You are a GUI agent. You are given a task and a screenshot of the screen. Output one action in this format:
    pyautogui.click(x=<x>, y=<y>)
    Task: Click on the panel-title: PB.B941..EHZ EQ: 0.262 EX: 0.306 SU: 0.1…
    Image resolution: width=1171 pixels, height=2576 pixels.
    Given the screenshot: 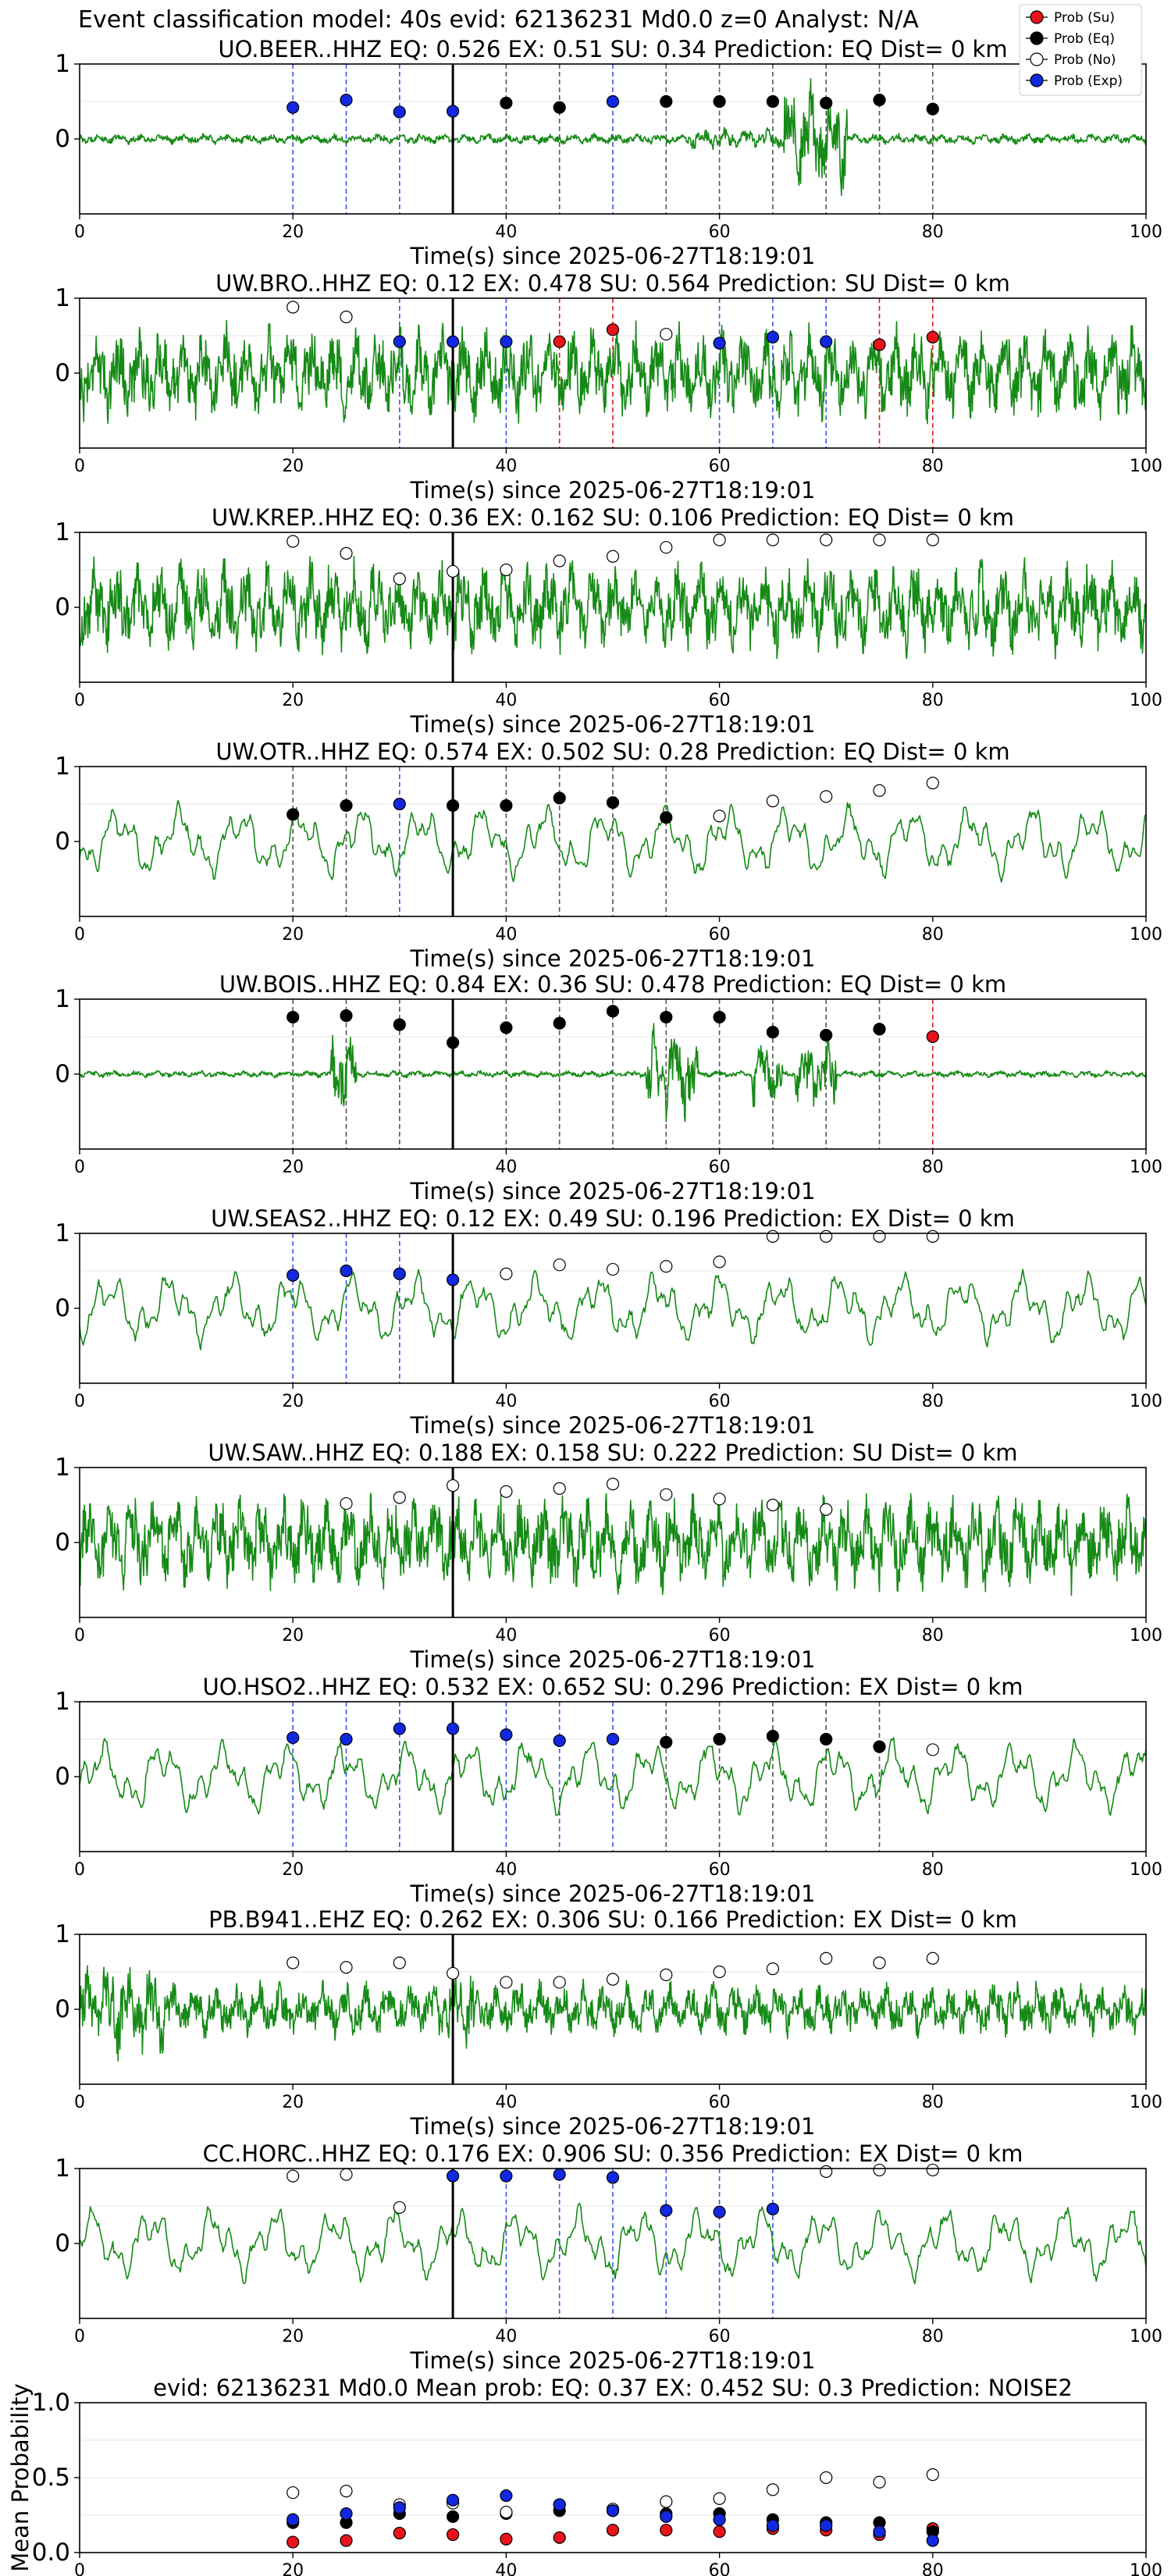 What is the action you would take?
    pyautogui.click(x=612, y=1919)
    